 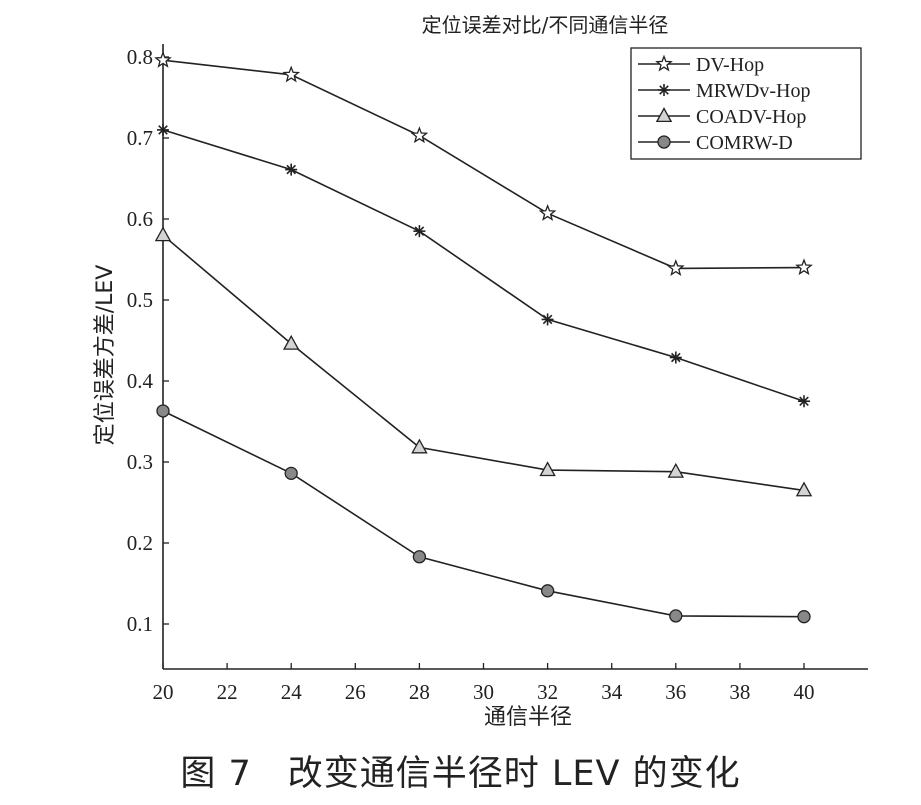 What do you see at coordinates (730, 65) in the screenshot?
I see `legend-label: DV-Hop` at bounding box center [730, 65].